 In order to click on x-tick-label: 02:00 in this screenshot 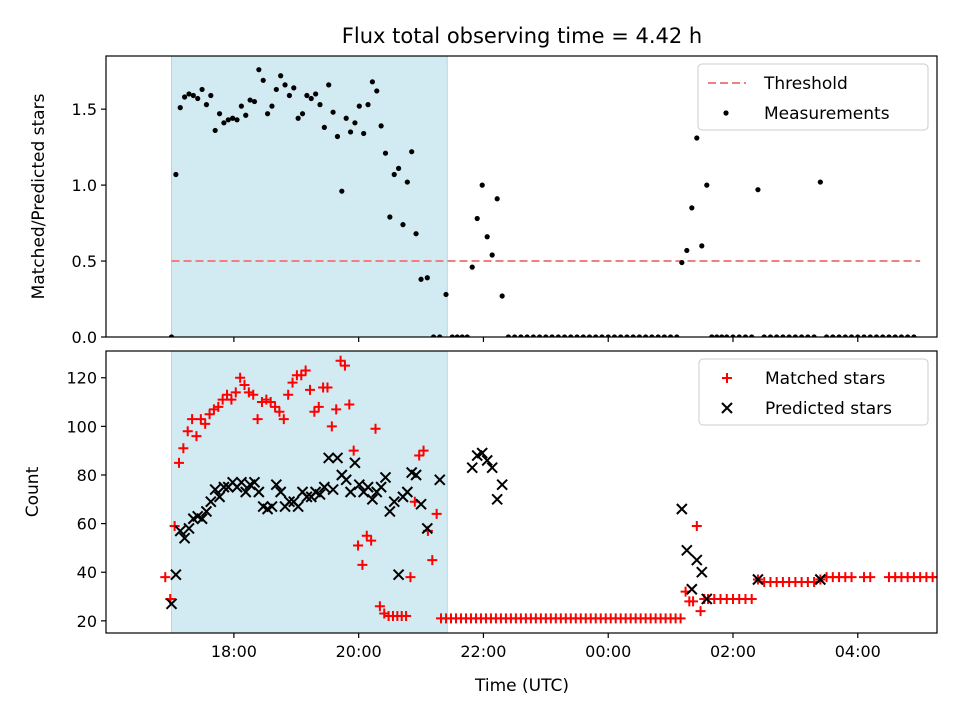, I will do `click(733, 651)`.